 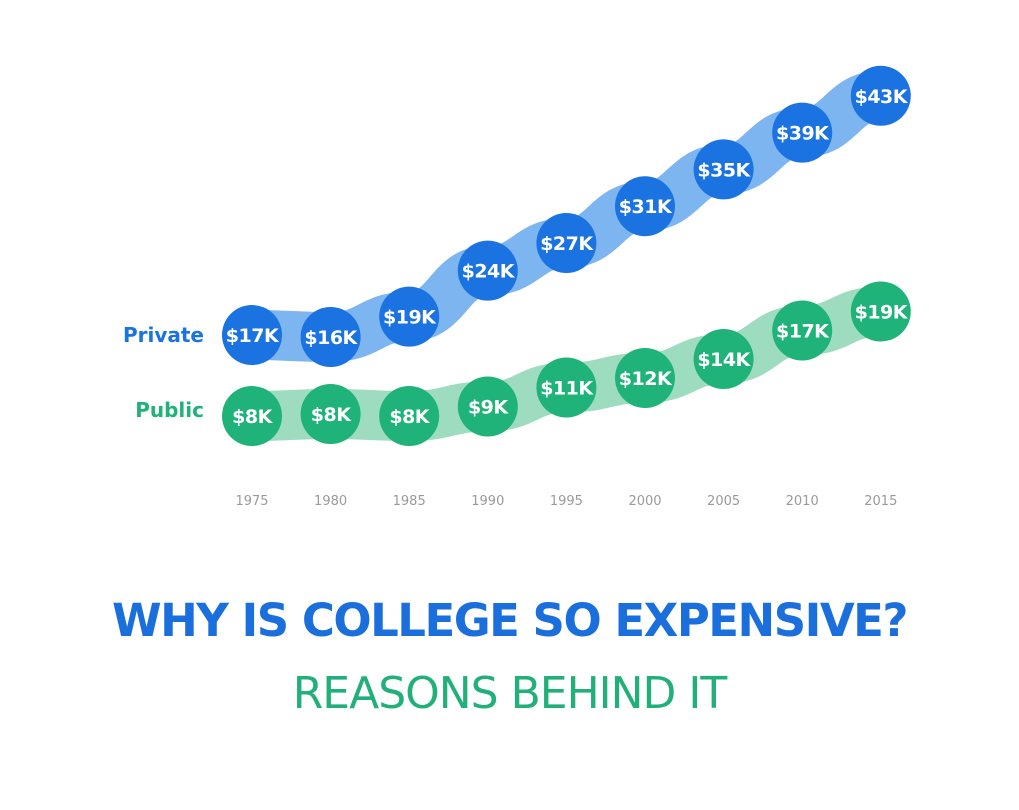 I want to click on x-tick-label-1975: 1975, so click(x=251, y=501).